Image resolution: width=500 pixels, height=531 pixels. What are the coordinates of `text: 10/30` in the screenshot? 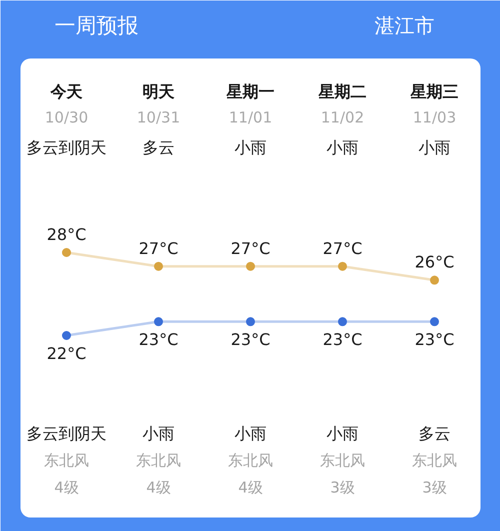 It's located at (66, 117).